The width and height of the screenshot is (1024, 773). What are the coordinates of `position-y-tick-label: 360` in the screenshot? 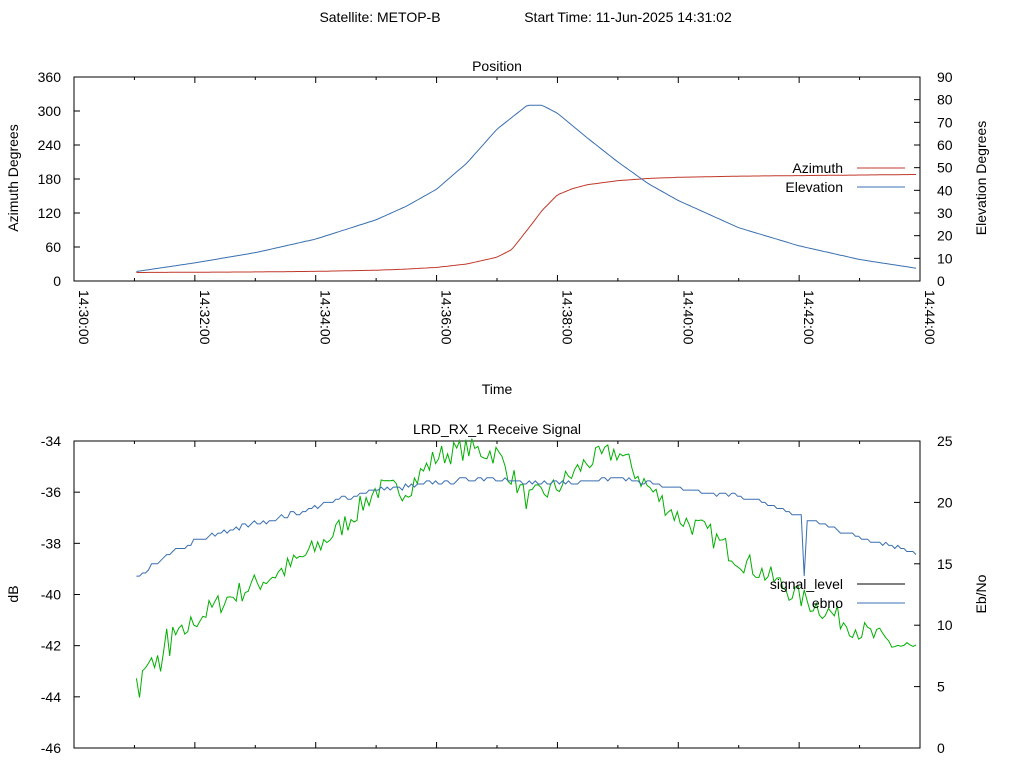 It's located at (50, 77).